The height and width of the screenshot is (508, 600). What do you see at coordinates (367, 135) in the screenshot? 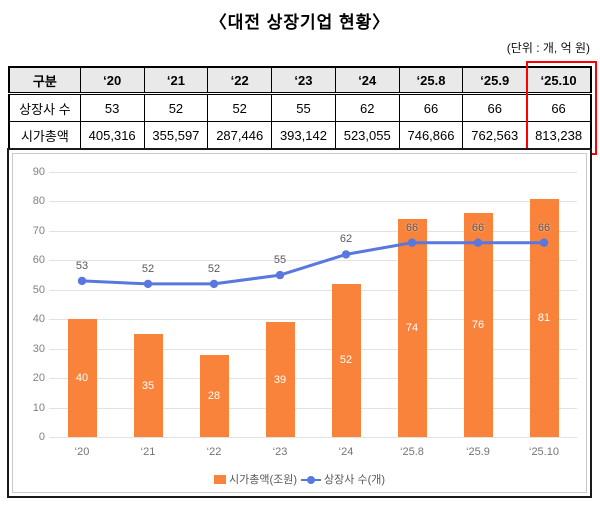
I see `table-cell: 523,055` at bounding box center [367, 135].